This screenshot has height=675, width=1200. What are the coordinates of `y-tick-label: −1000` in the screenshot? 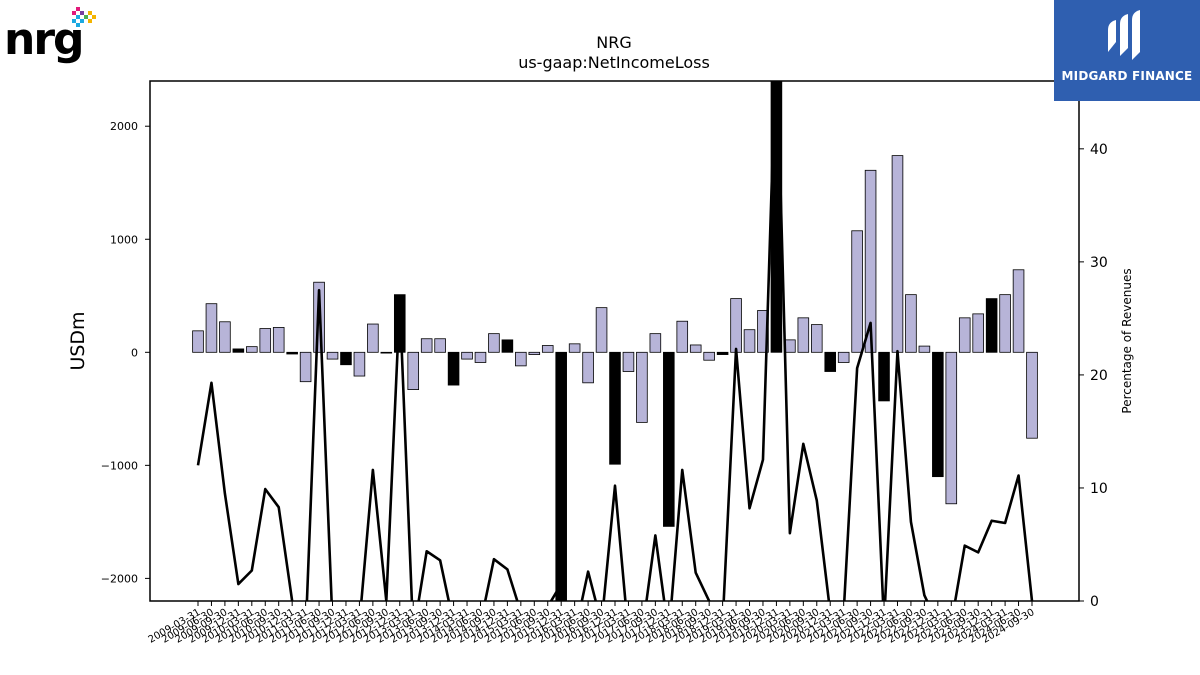 It's located at (119, 465).